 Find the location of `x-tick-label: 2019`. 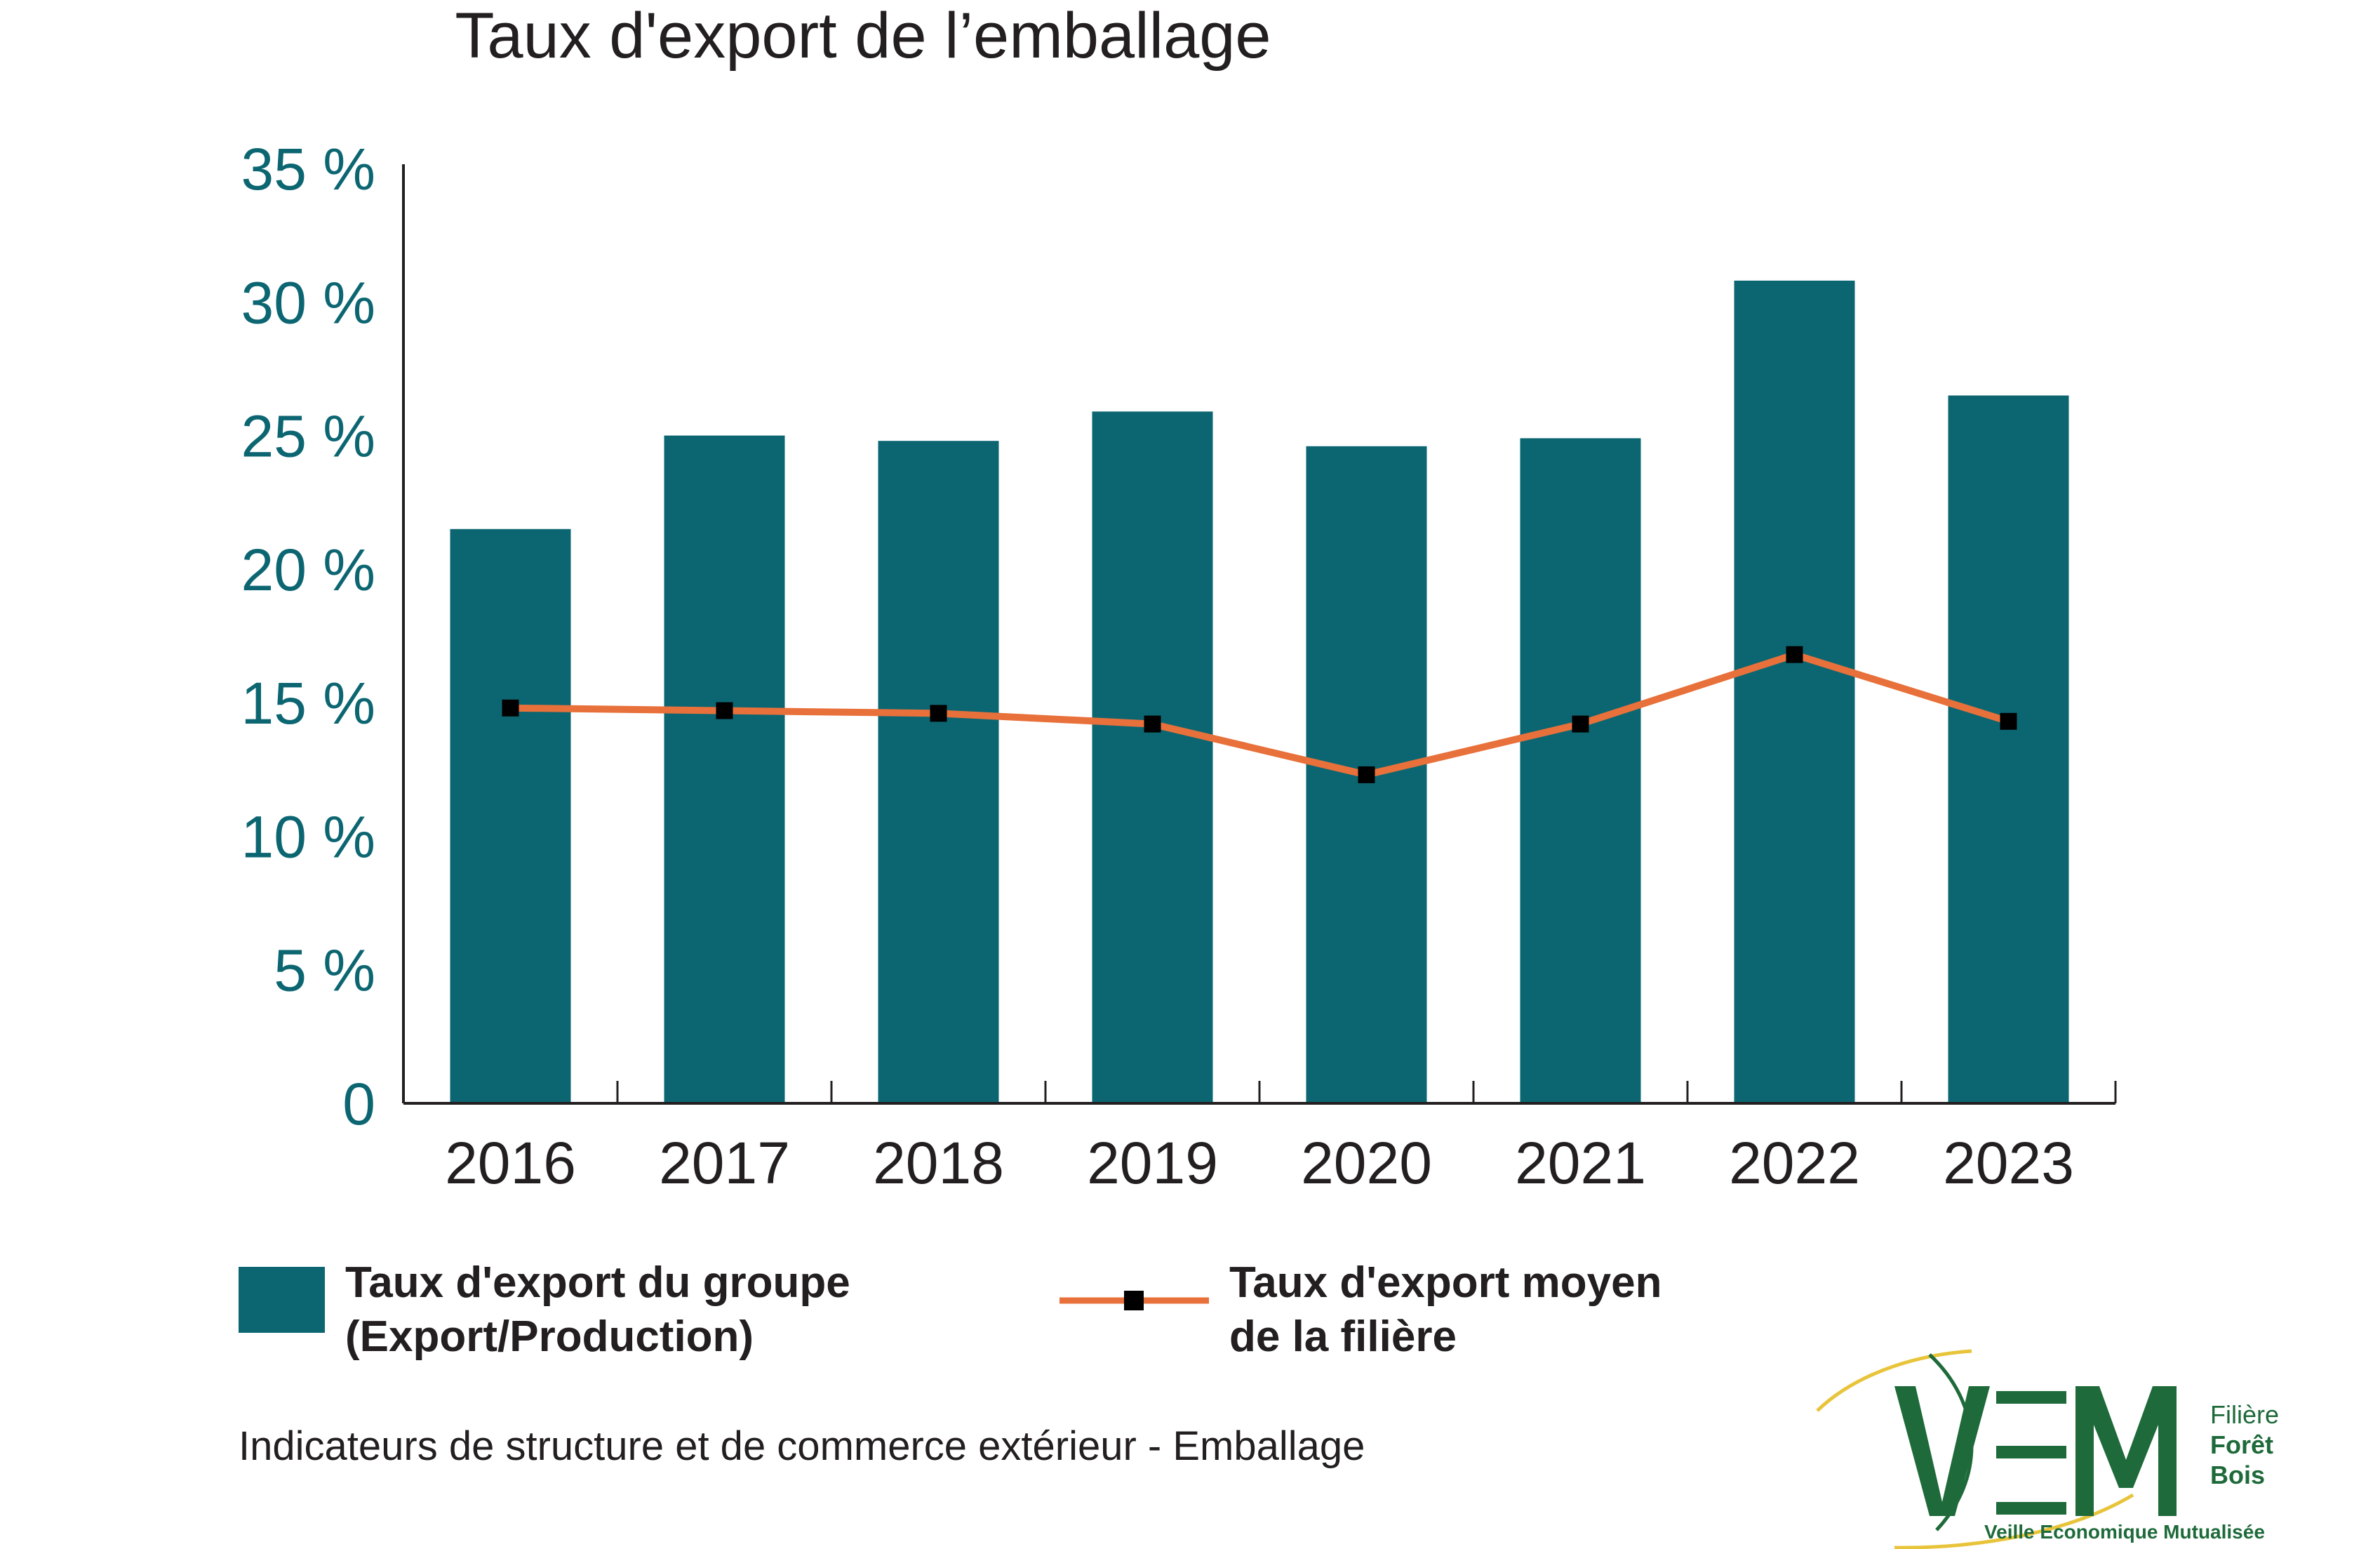

x-tick-label: 2019 is located at coordinates (1153, 1163).